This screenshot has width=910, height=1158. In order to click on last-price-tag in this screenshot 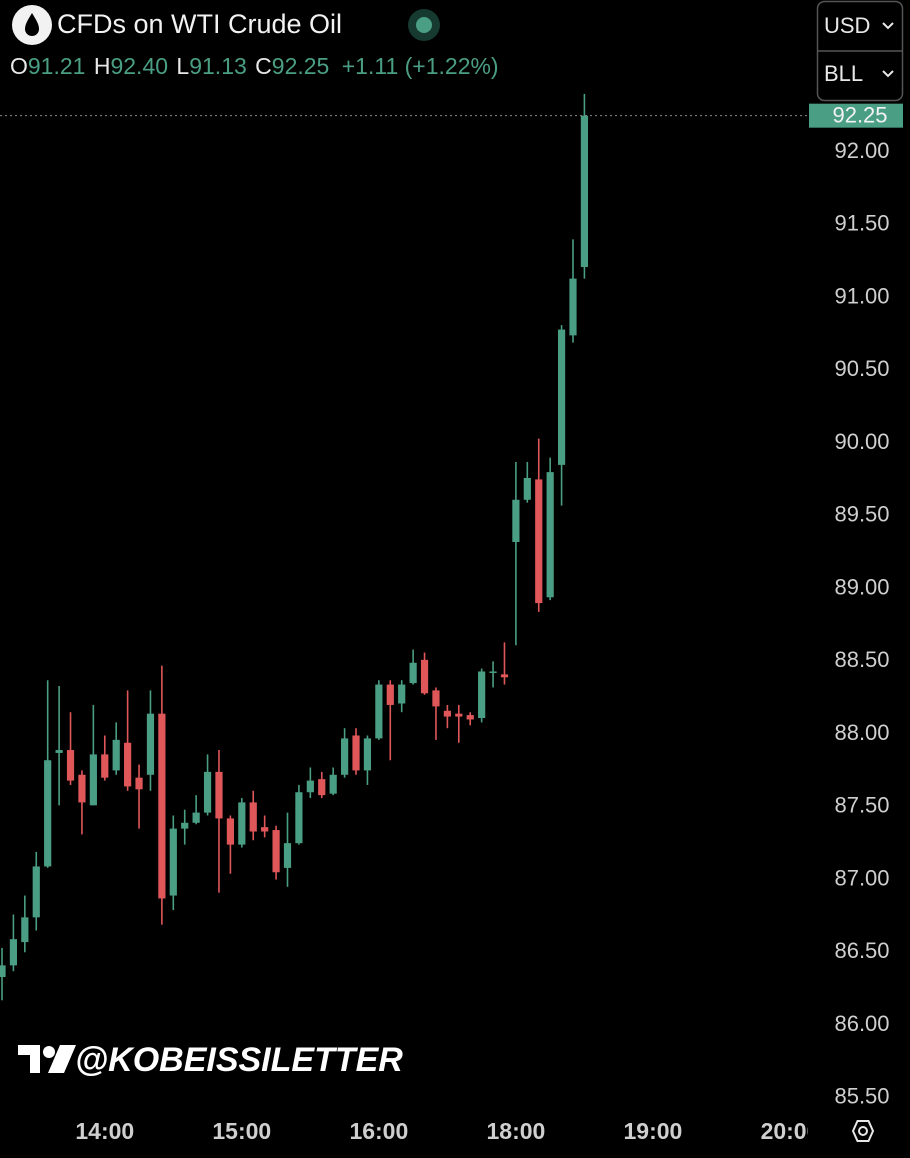, I will do `click(856, 115)`.